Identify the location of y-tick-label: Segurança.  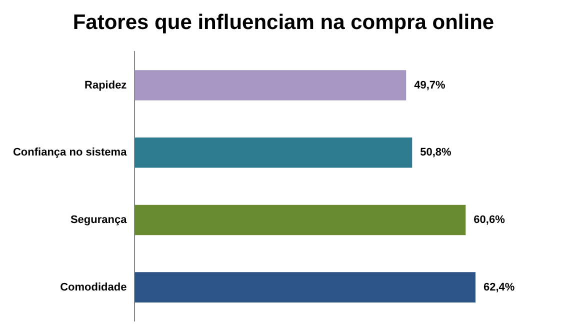
(99, 220).